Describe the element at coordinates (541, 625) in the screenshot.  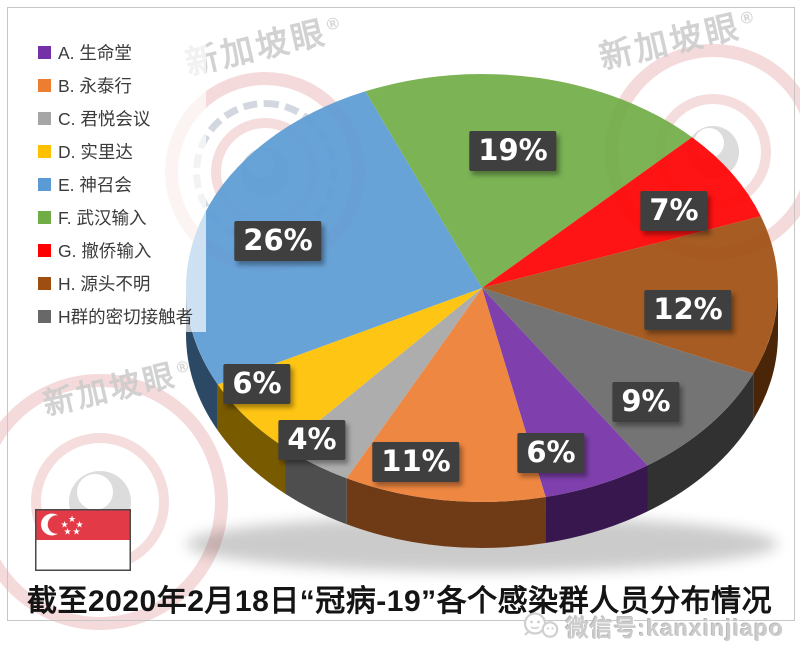
I see `wechat-icon` at that location.